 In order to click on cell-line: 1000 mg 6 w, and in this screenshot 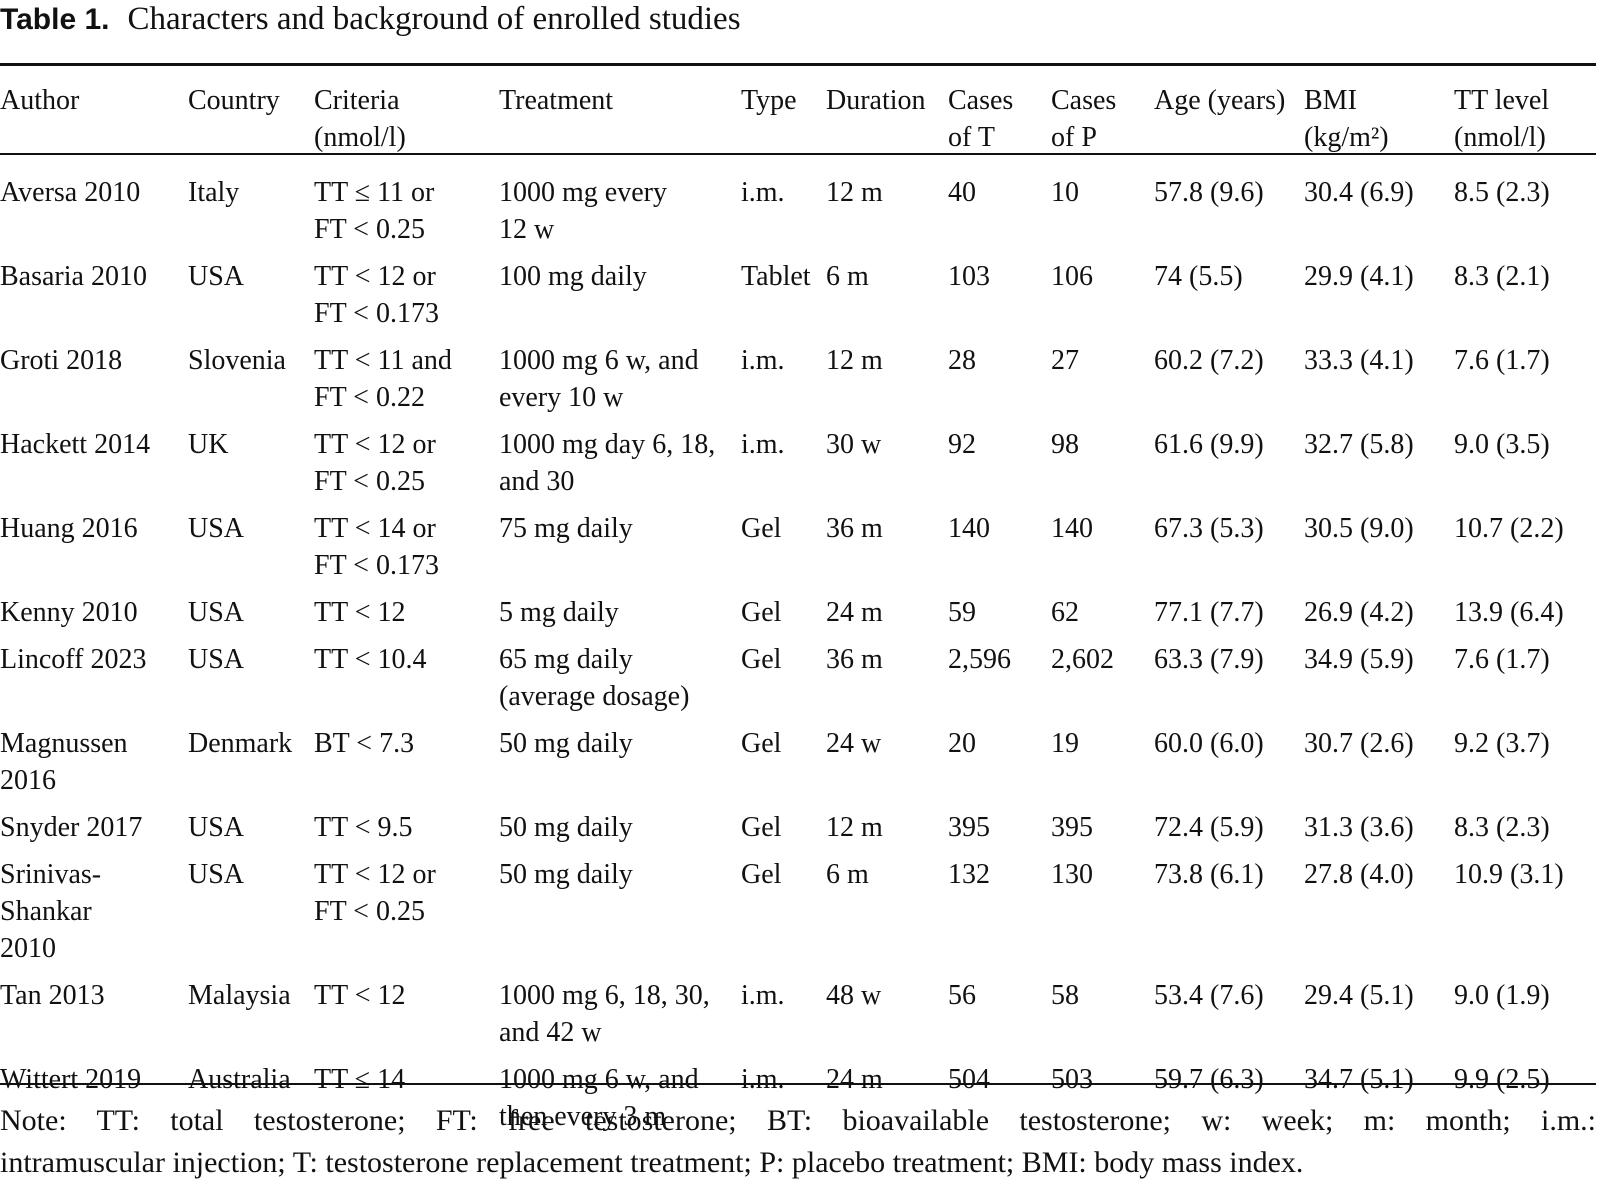, I will do `click(599, 1079)`.